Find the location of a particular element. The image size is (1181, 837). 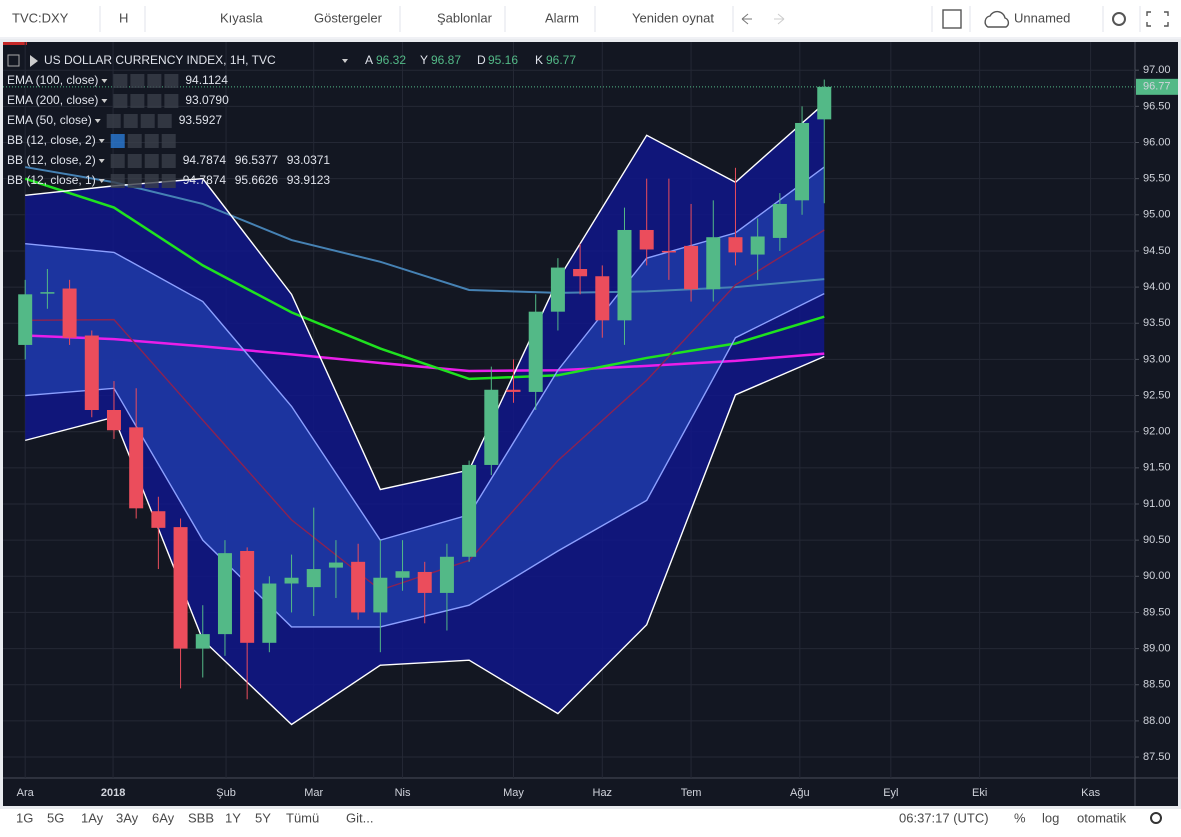

y-tick-label: 96.00 is located at coordinates (1157, 142).